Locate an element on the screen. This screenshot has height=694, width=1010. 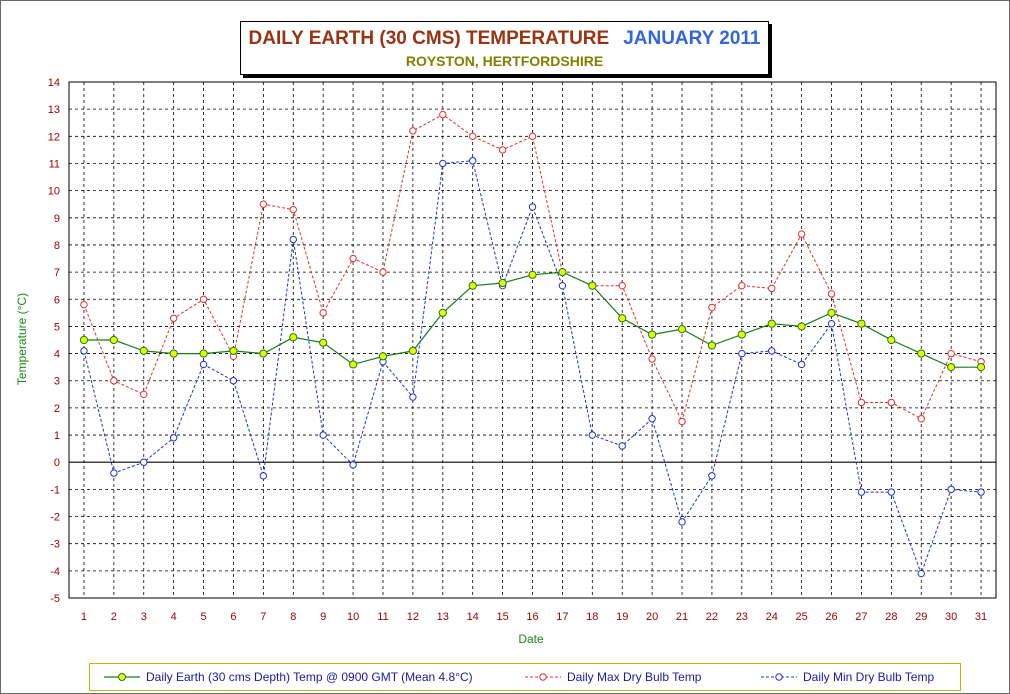
x-tick-label: 20 is located at coordinates (652, 617).